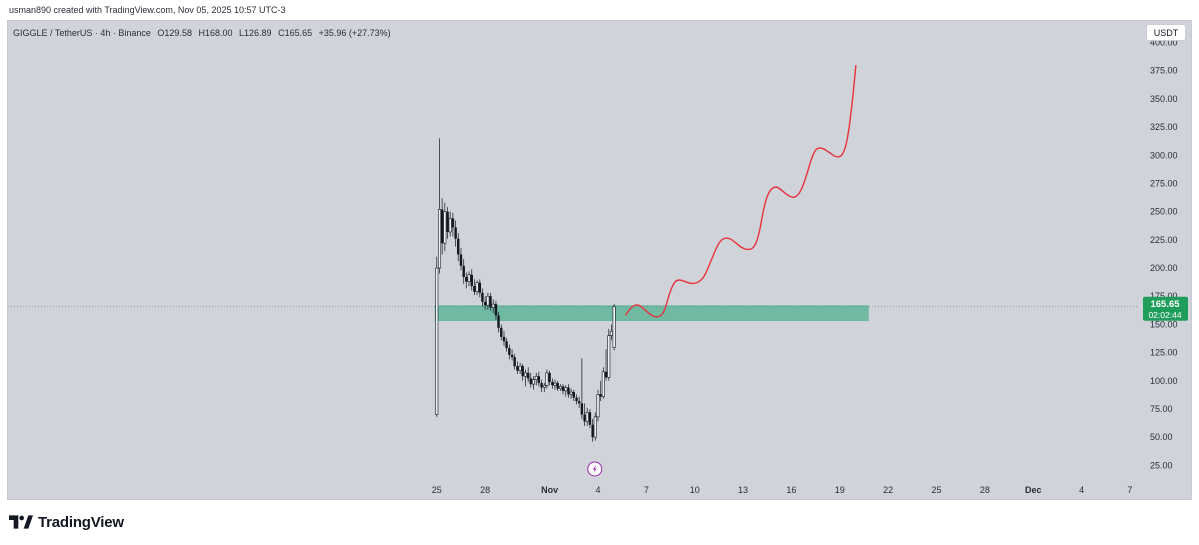 The width and height of the screenshot is (1199, 545). Describe the element at coordinates (1164, 127) in the screenshot. I see `y-tick-label: 325.00` at that location.